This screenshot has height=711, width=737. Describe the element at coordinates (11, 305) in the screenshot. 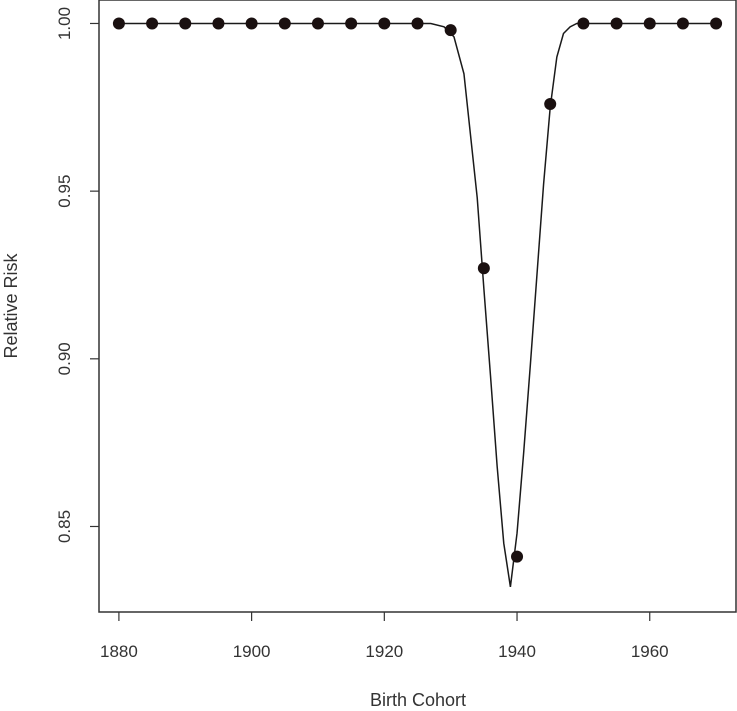

I see `y-axis-title: Relative Risk` at that location.